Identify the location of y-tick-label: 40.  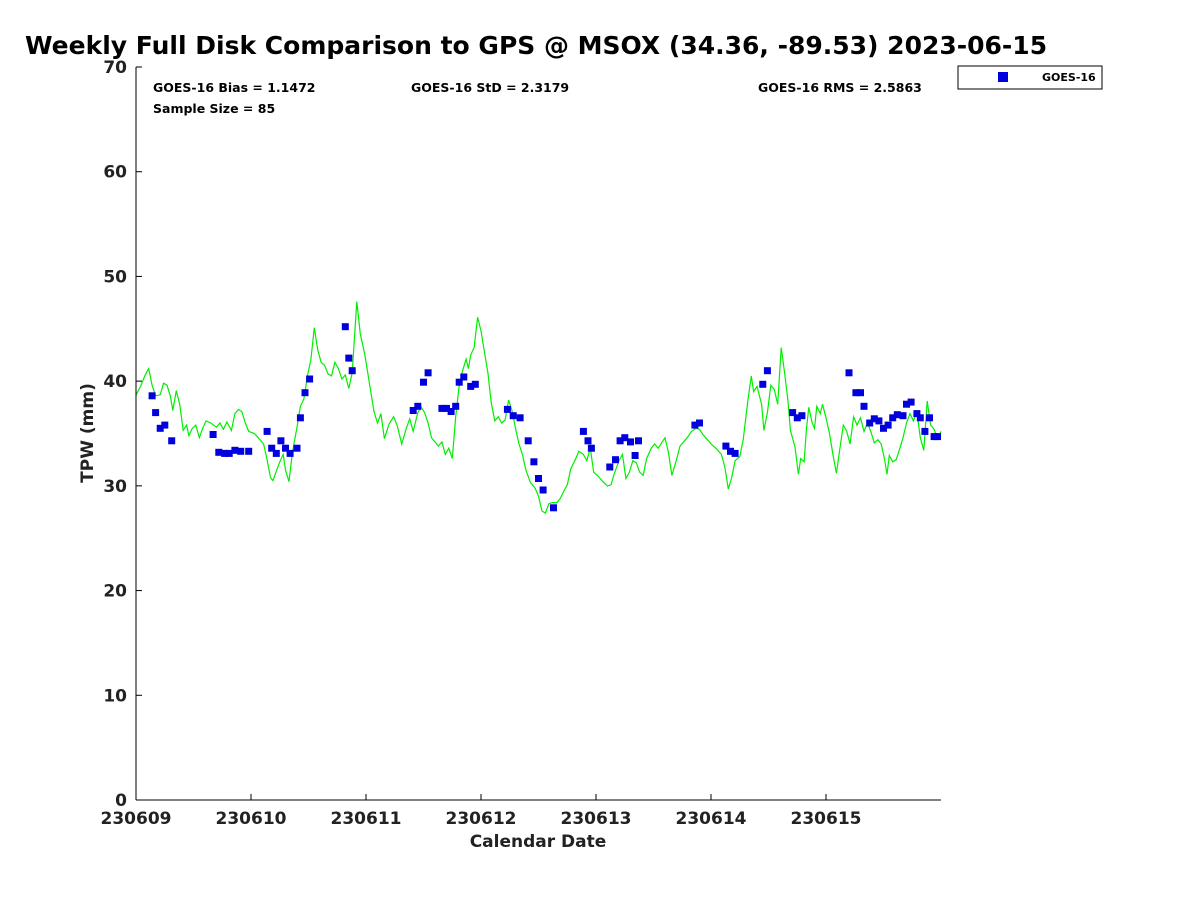
(115, 382).